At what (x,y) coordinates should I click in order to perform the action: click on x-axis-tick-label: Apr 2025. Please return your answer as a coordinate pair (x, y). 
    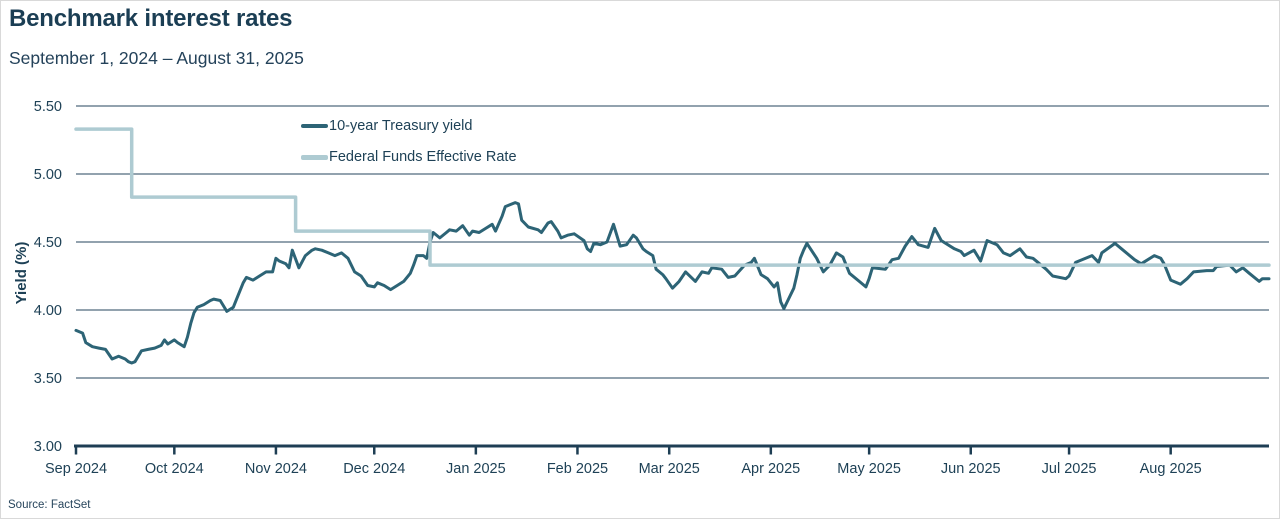
    Looking at the image, I should click on (770, 469).